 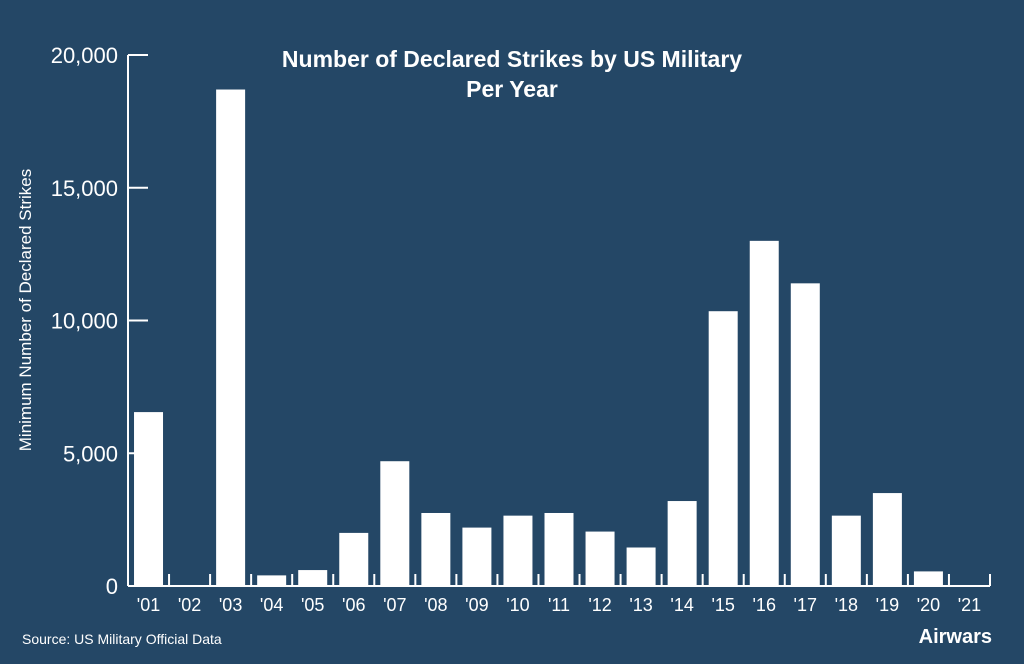 What do you see at coordinates (681, 605) in the screenshot?
I see `x-tick-label: '14` at bounding box center [681, 605].